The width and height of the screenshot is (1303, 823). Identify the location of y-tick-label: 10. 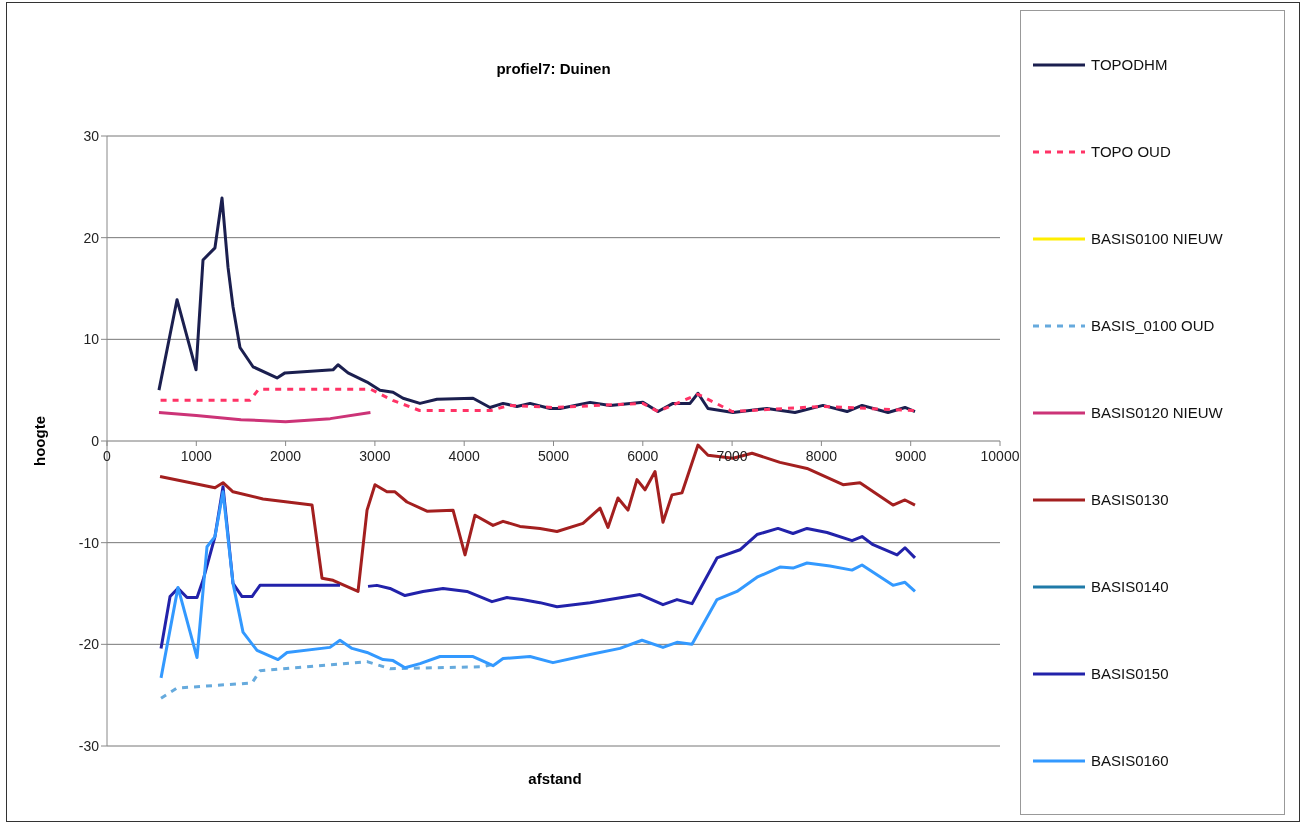
(91, 339).